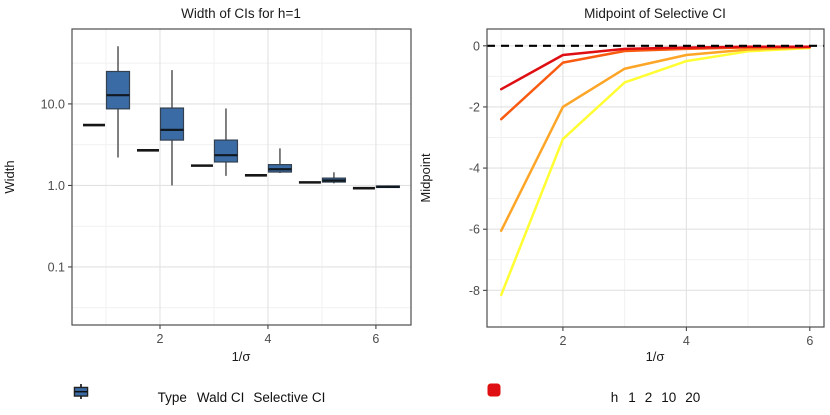  I want to click on series-line-h10, so click(655, 83).